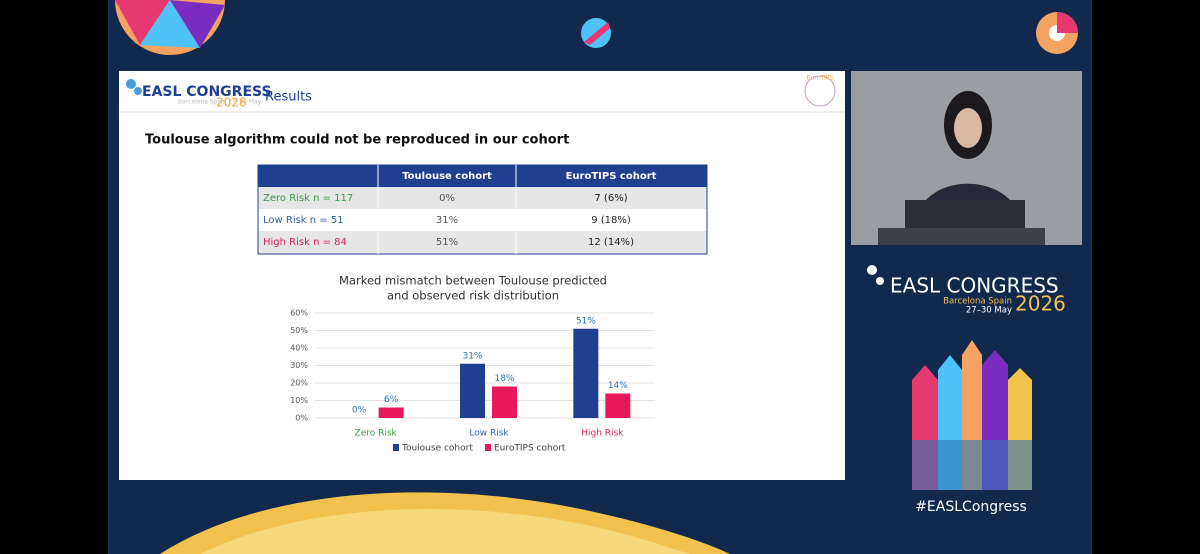 Image resolution: width=1200 pixels, height=554 pixels. What do you see at coordinates (308, 198) in the screenshot?
I see `table-cell: Zero Risk n = 117` at bounding box center [308, 198].